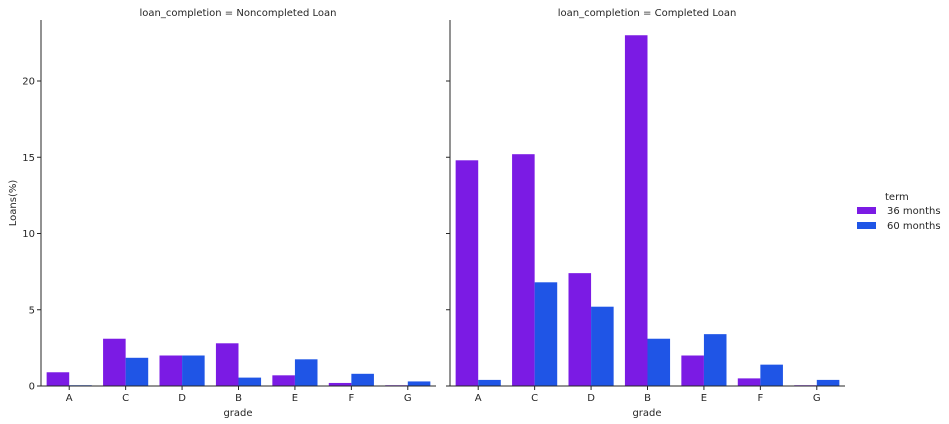  I want to click on bar-1-36-months-E, so click(692, 370).